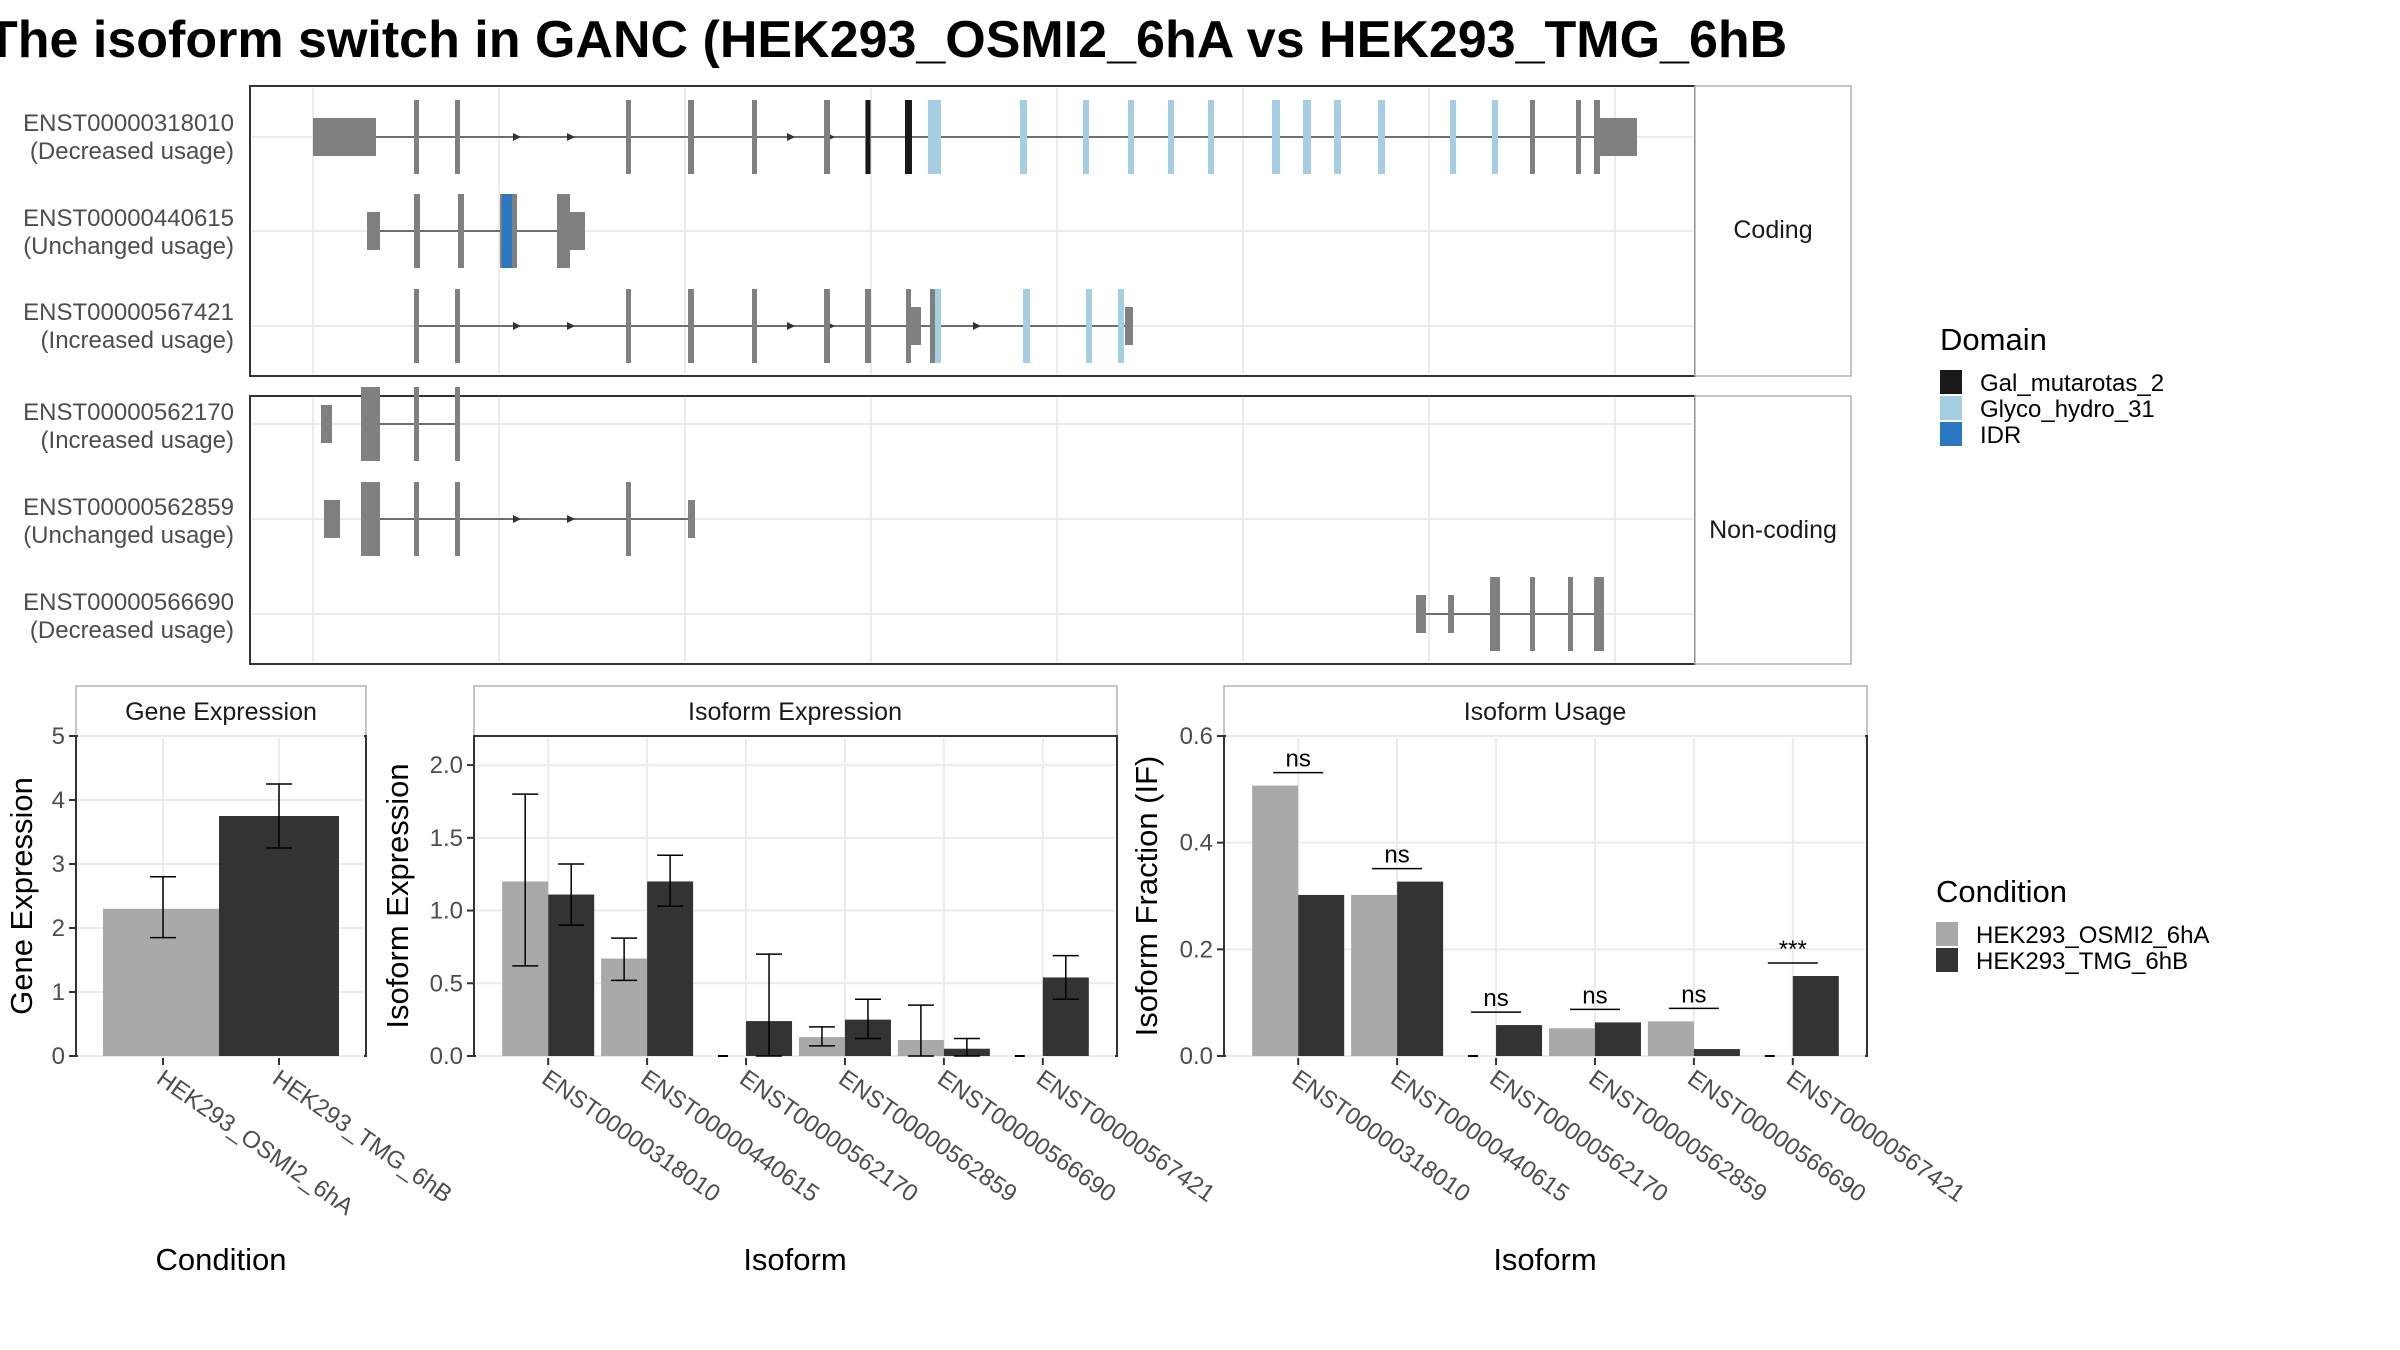 The height and width of the screenshot is (1350, 2400). Describe the element at coordinates (58, 864) in the screenshot. I see `y-tick-label: 3` at that location.